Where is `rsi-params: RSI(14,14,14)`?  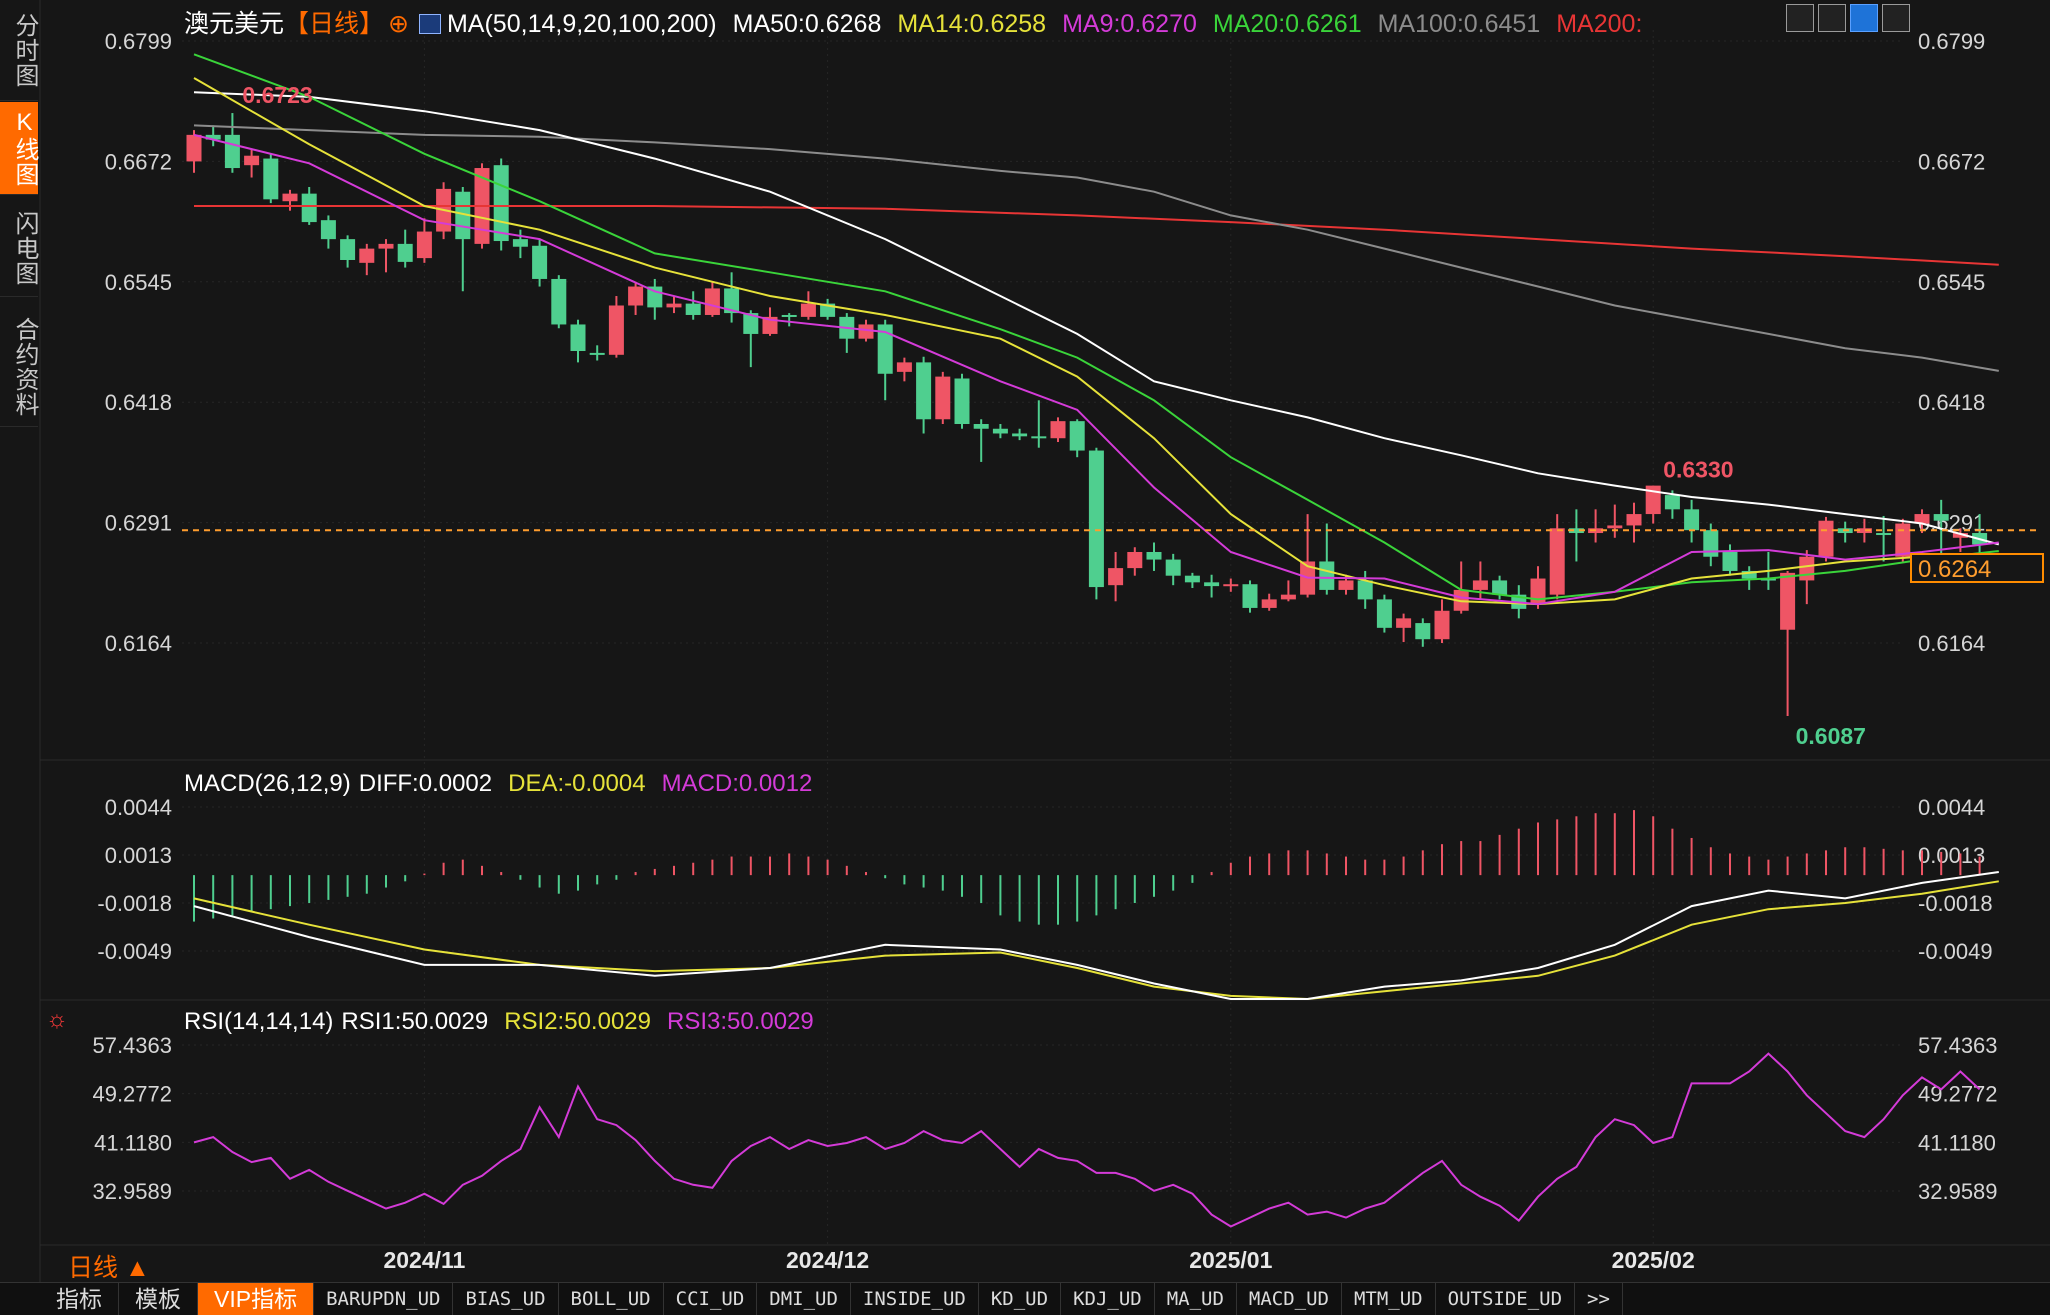
rsi-params: RSI(14,14,14) is located at coordinates (259, 1021).